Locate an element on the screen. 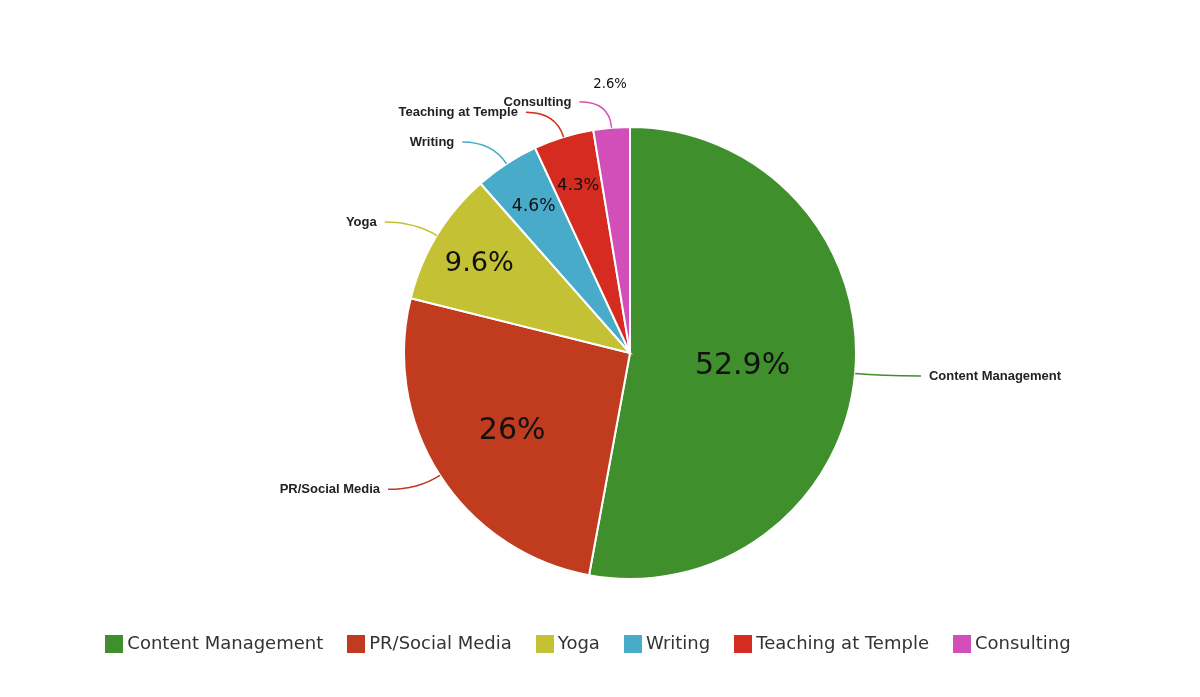  legend-label: Consulting is located at coordinates (1022, 642).